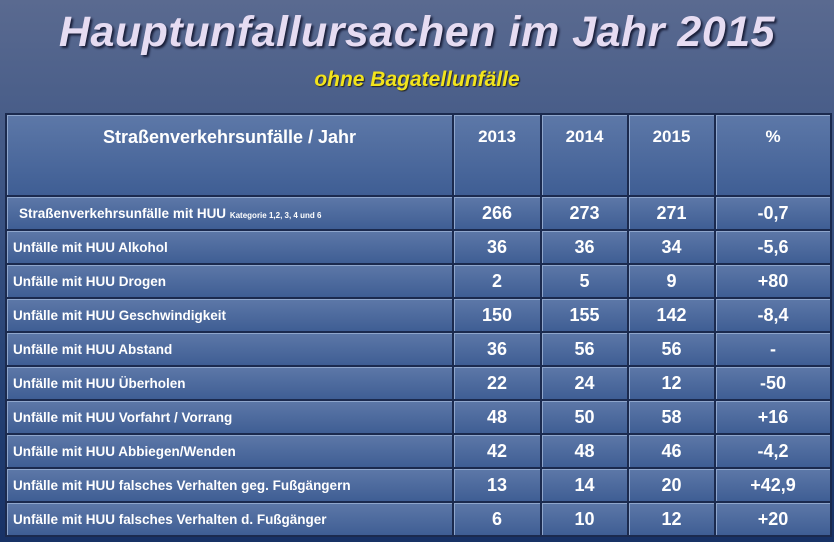  Describe the element at coordinates (417, 32) in the screenshot. I see `title: Hauptunfallursachen im Jahr 2015` at that location.